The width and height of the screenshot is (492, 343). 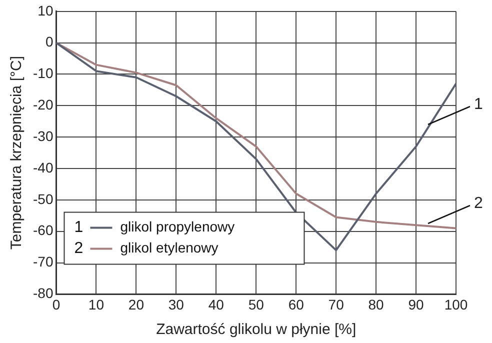 What do you see at coordinates (256, 329) in the screenshot?
I see `x-axis-title: Zawartość glikolu w płynie [%]` at bounding box center [256, 329].